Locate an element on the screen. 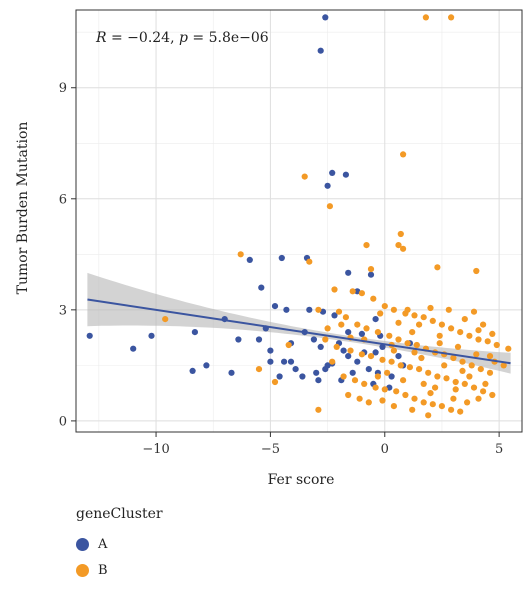  x-tick-label: −10 is located at coordinates (155, 449).